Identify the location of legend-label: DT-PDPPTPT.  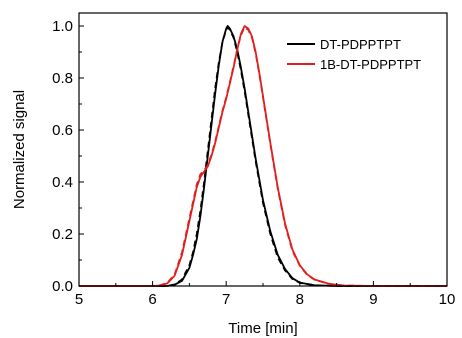
(360, 44).